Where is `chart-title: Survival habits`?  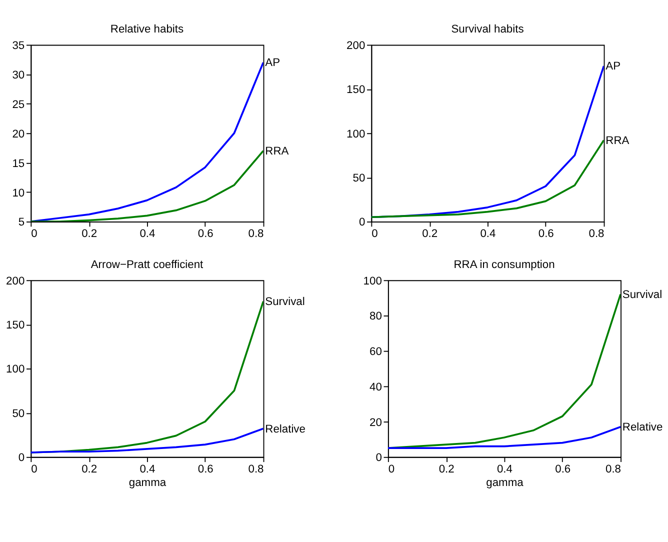
chart-title: Survival habits is located at coordinates (487, 30).